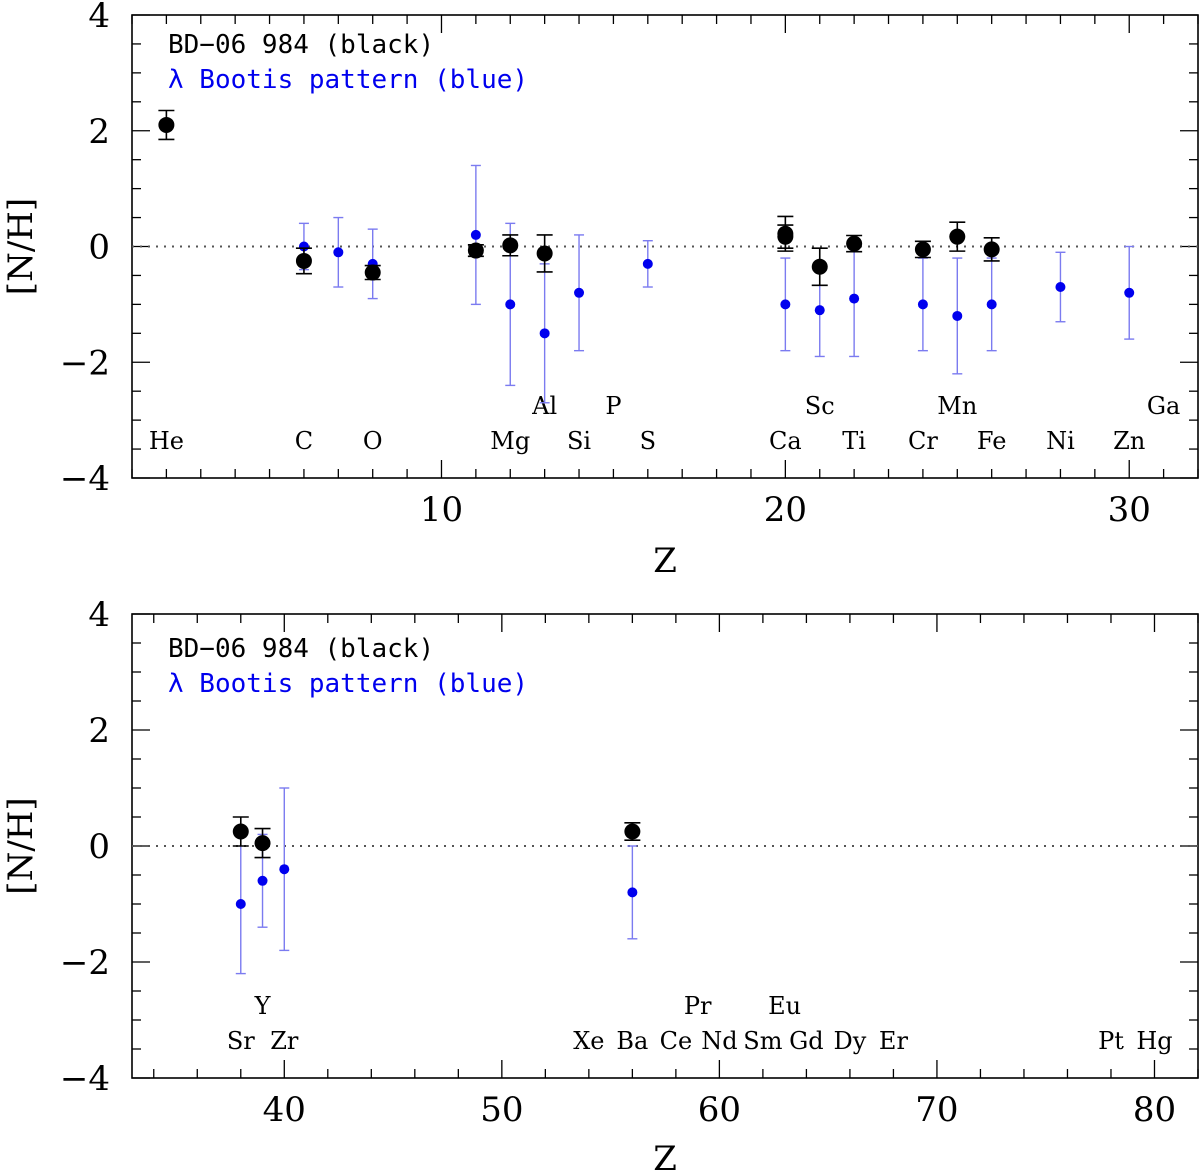 Image resolution: width=1200 pixels, height=1176 pixels. What do you see at coordinates (166, 441) in the screenshot?
I see `element-label: He` at bounding box center [166, 441].